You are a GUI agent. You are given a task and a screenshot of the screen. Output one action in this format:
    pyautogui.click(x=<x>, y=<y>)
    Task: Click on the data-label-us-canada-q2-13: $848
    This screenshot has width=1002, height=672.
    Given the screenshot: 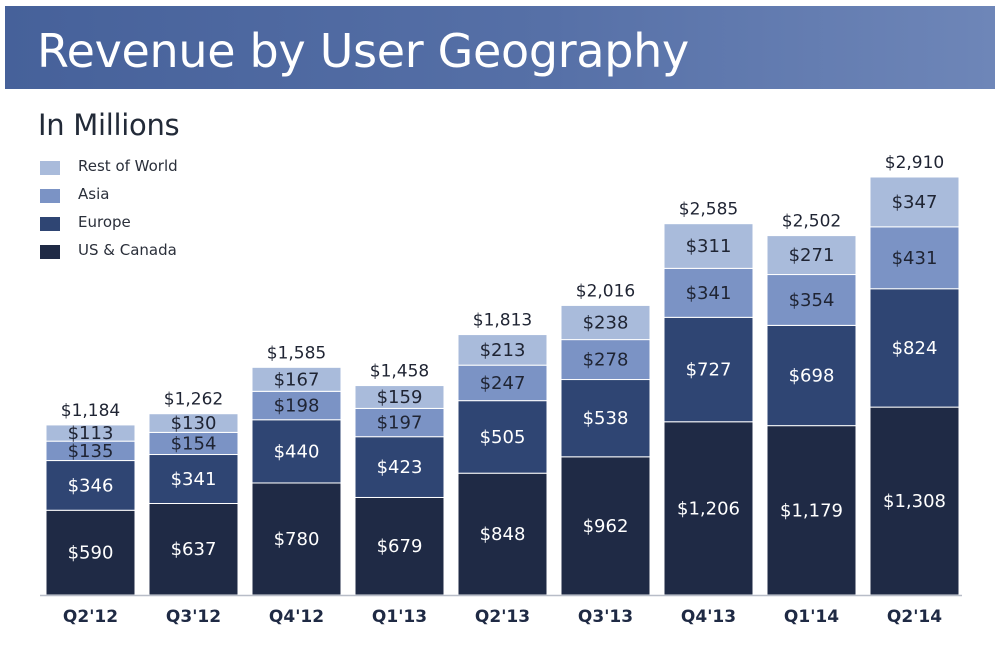 What is the action you would take?
    pyautogui.click(x=503, y=534)
    